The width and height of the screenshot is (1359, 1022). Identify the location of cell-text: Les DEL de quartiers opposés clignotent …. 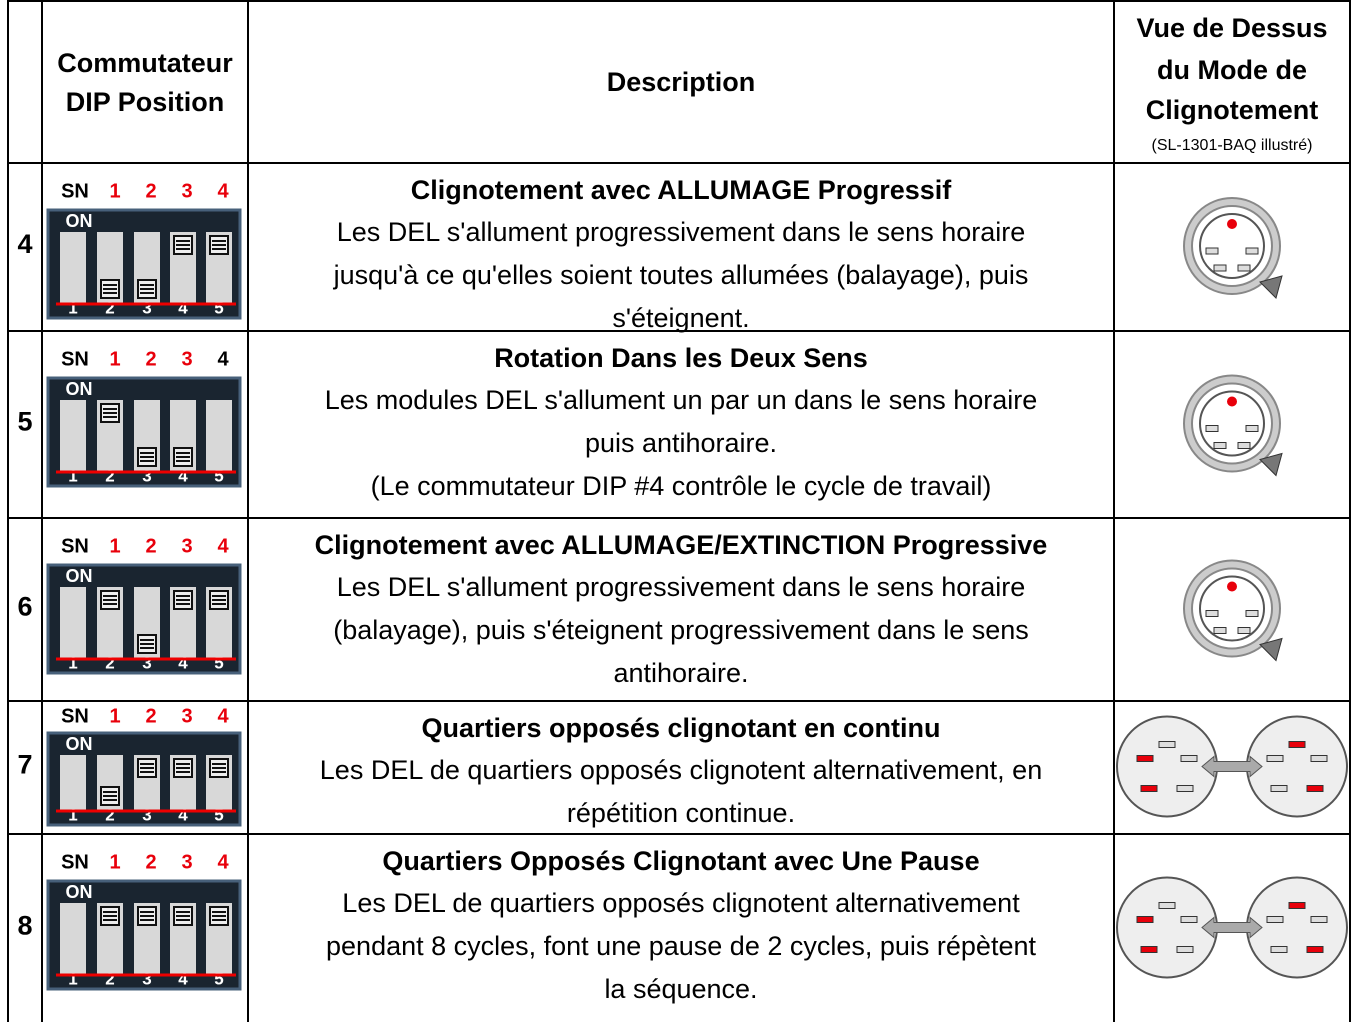
(681, 903).